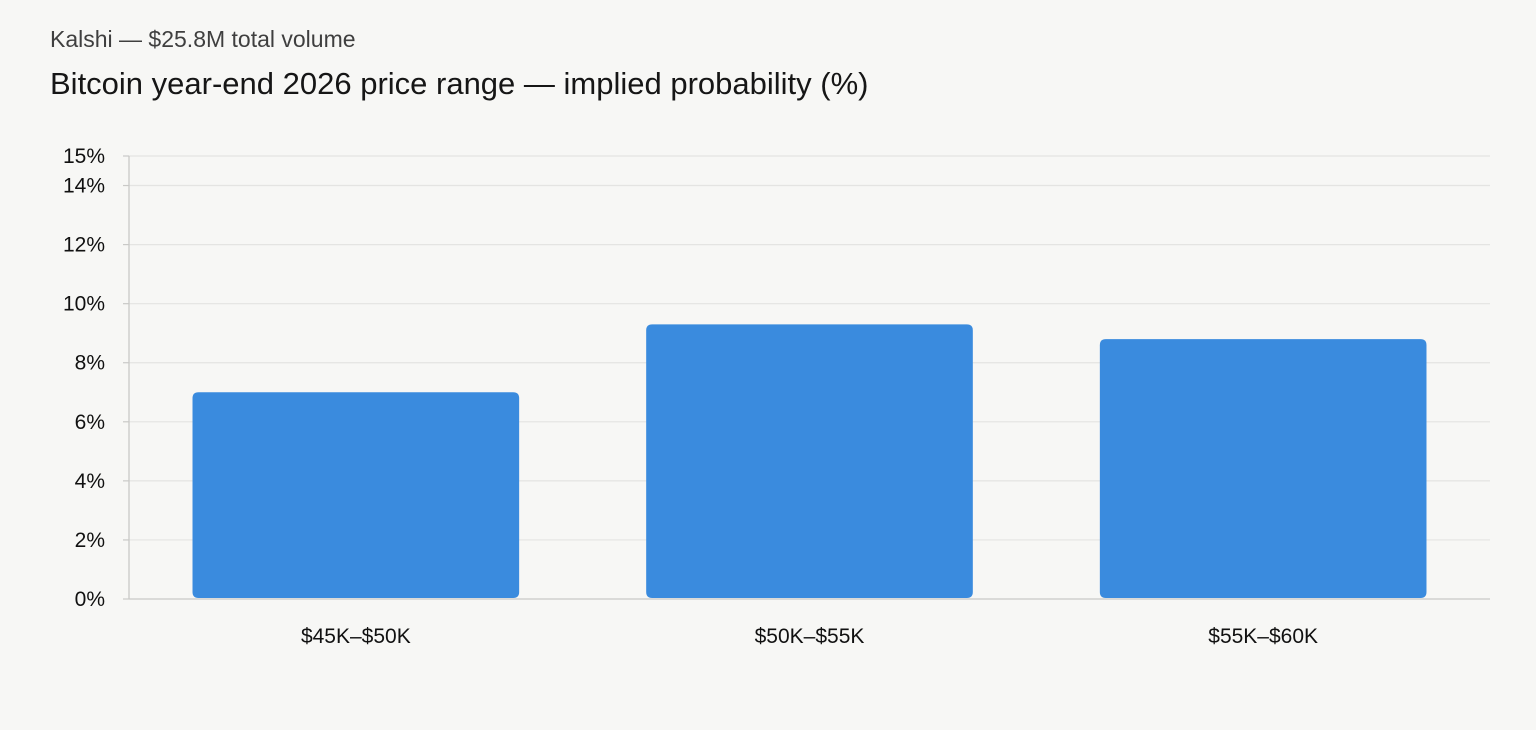 This screenshot has height=730, width=1536. I want to click on y-tick-label: 10%, so click(84, 304).